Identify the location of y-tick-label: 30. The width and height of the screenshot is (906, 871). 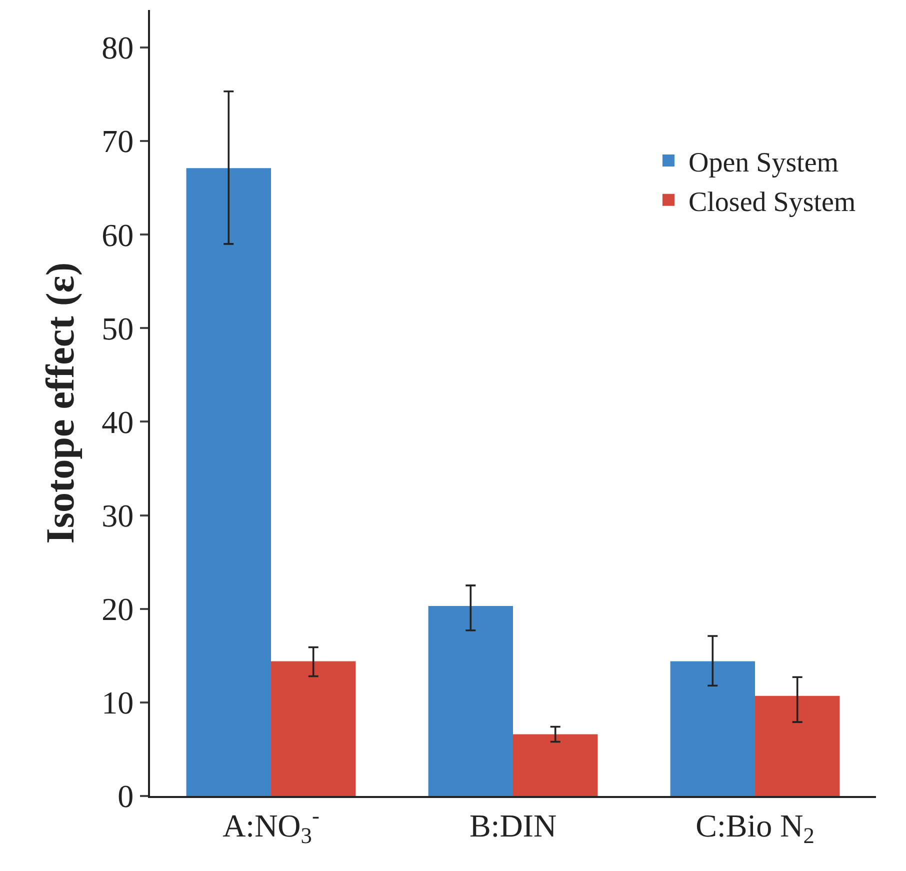
(118, 515).